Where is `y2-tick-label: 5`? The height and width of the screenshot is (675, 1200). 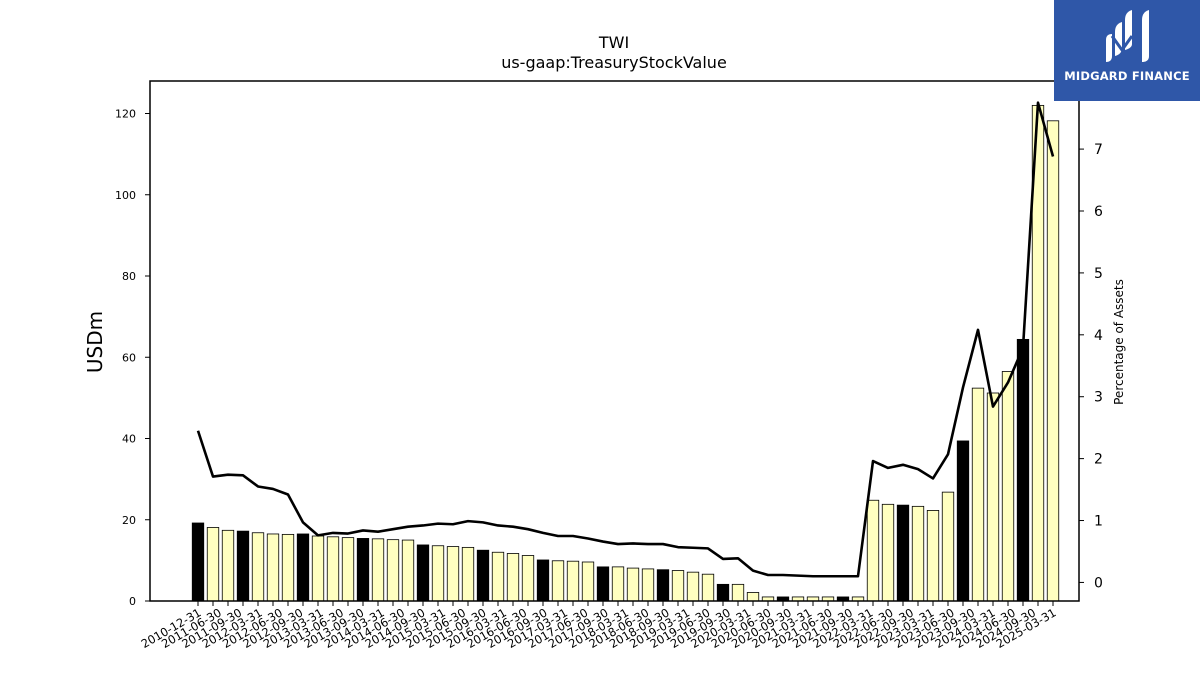 y2-tick-label: 5 is located at coordinates (1098, 274).